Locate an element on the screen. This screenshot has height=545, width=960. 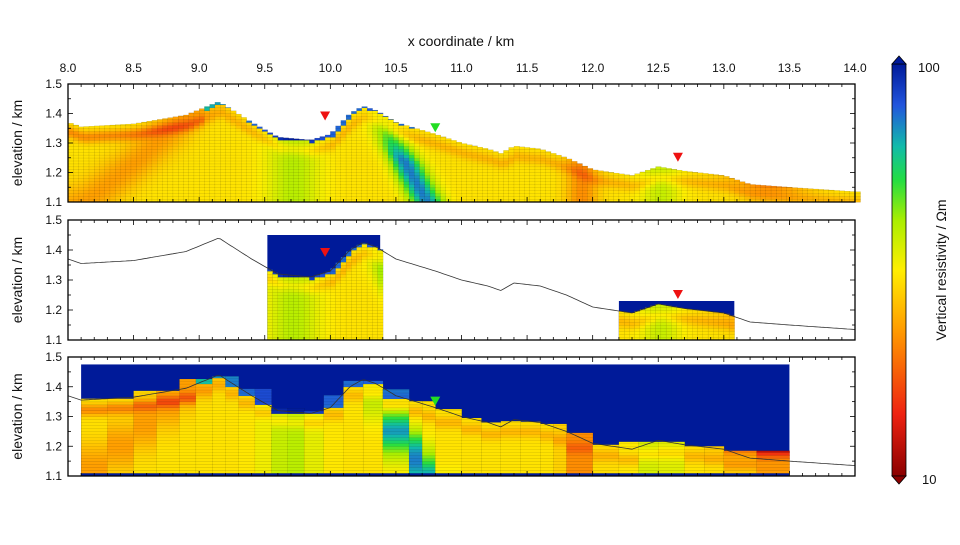
x-tick-label: 11.5 is located at coordinates (527, 68).